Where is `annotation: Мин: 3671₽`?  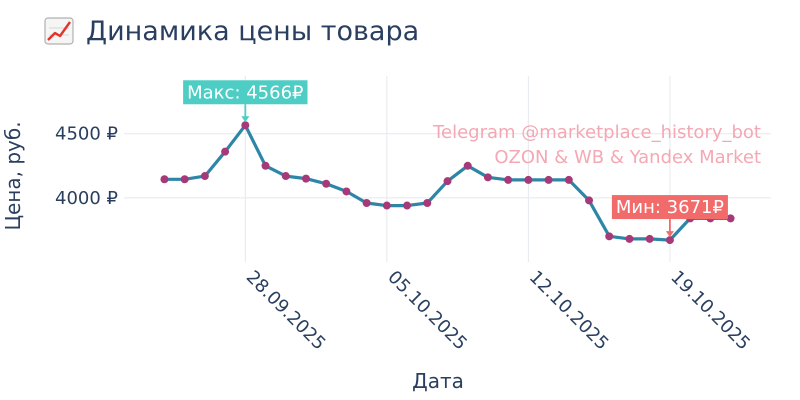 annotation: Мин: 3671₽ is located at coordinates (669, 216).